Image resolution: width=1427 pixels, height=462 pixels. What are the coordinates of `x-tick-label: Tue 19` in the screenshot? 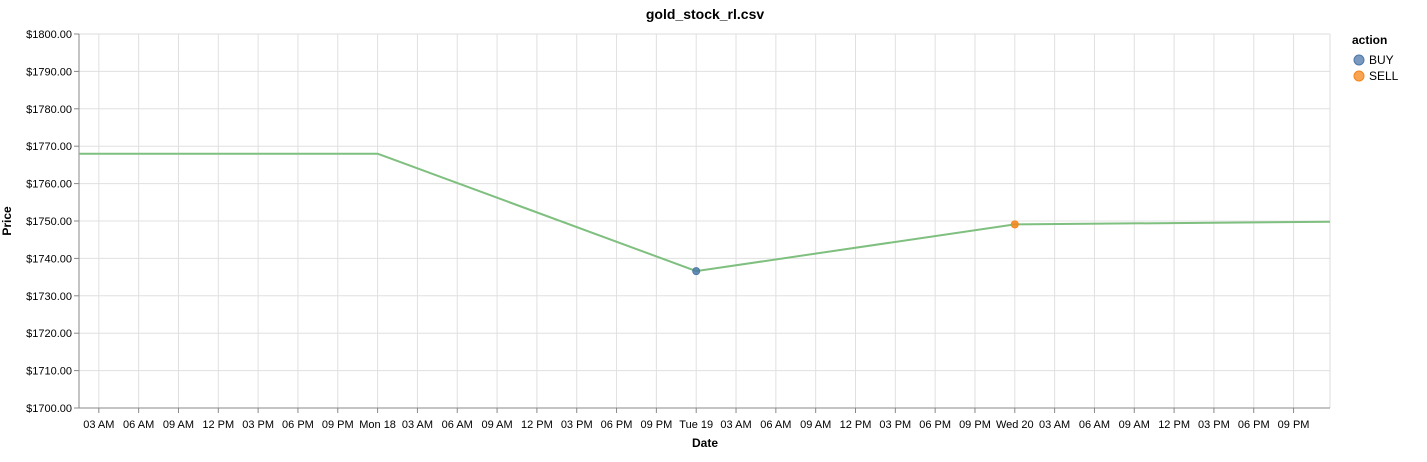 It's located at (696, 425).